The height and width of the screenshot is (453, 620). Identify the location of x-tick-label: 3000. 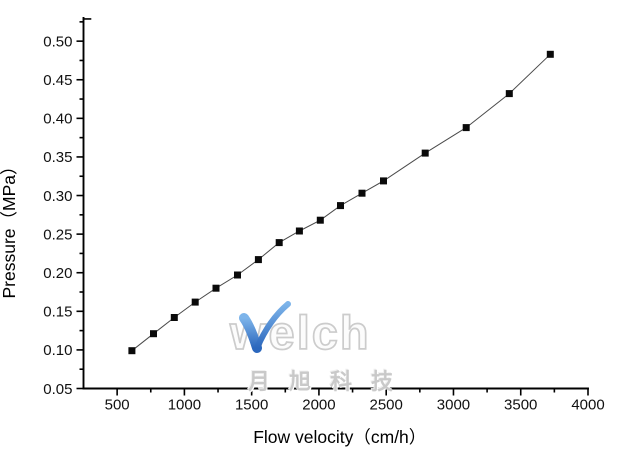
(453, 405).